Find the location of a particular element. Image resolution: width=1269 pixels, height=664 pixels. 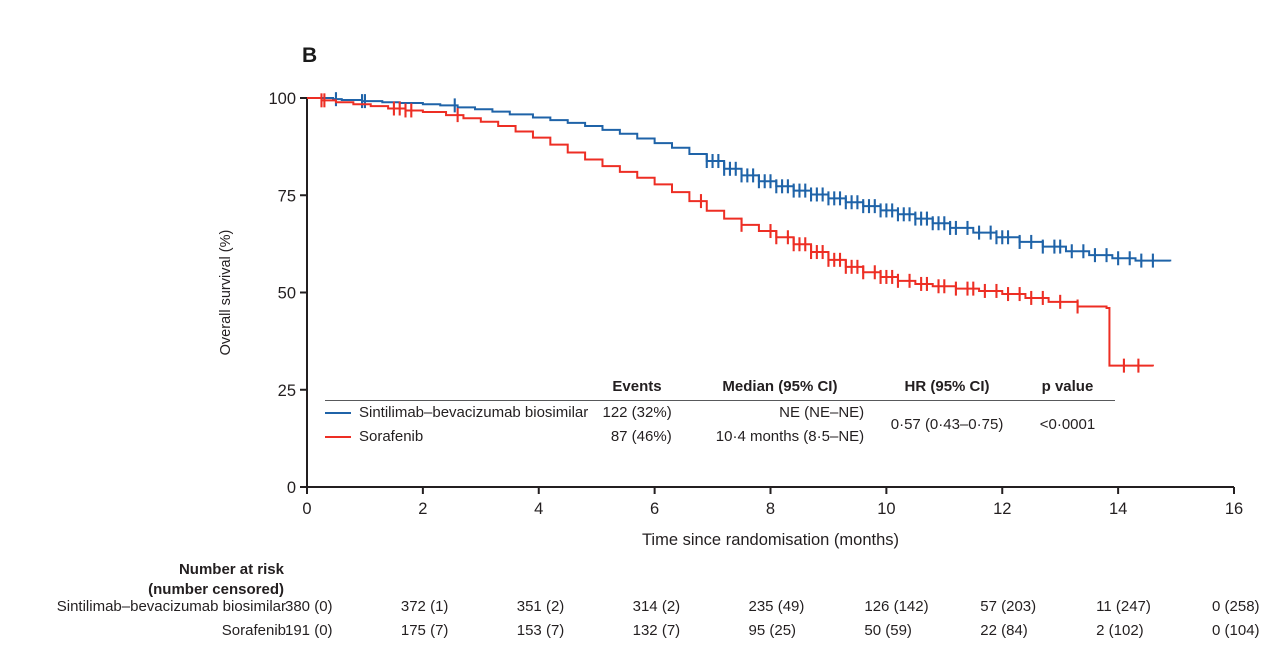

risk-value: 126 (142) is located at coordinates (896, 606).